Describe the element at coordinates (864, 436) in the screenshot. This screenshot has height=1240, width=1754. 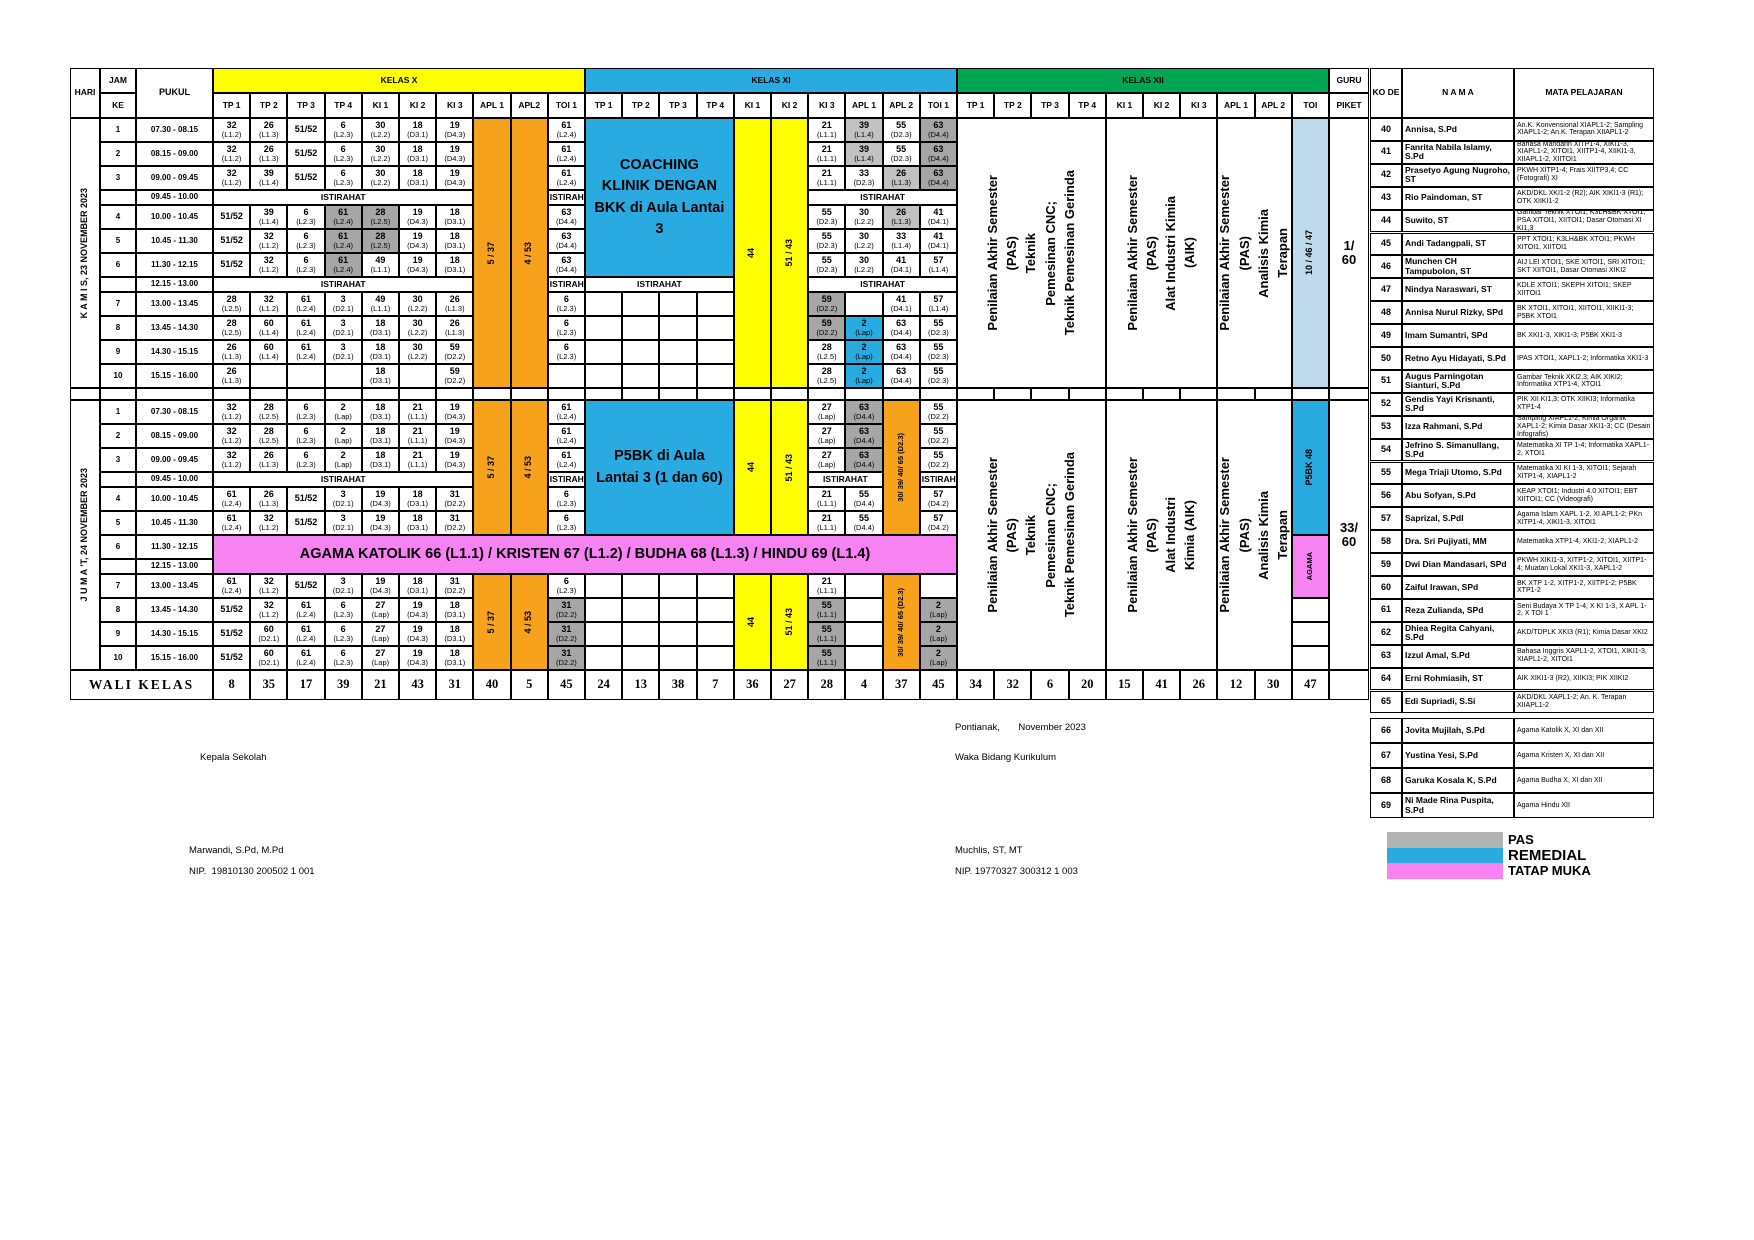
I see `schedule-cell: 63 (D4.4)` at that location.